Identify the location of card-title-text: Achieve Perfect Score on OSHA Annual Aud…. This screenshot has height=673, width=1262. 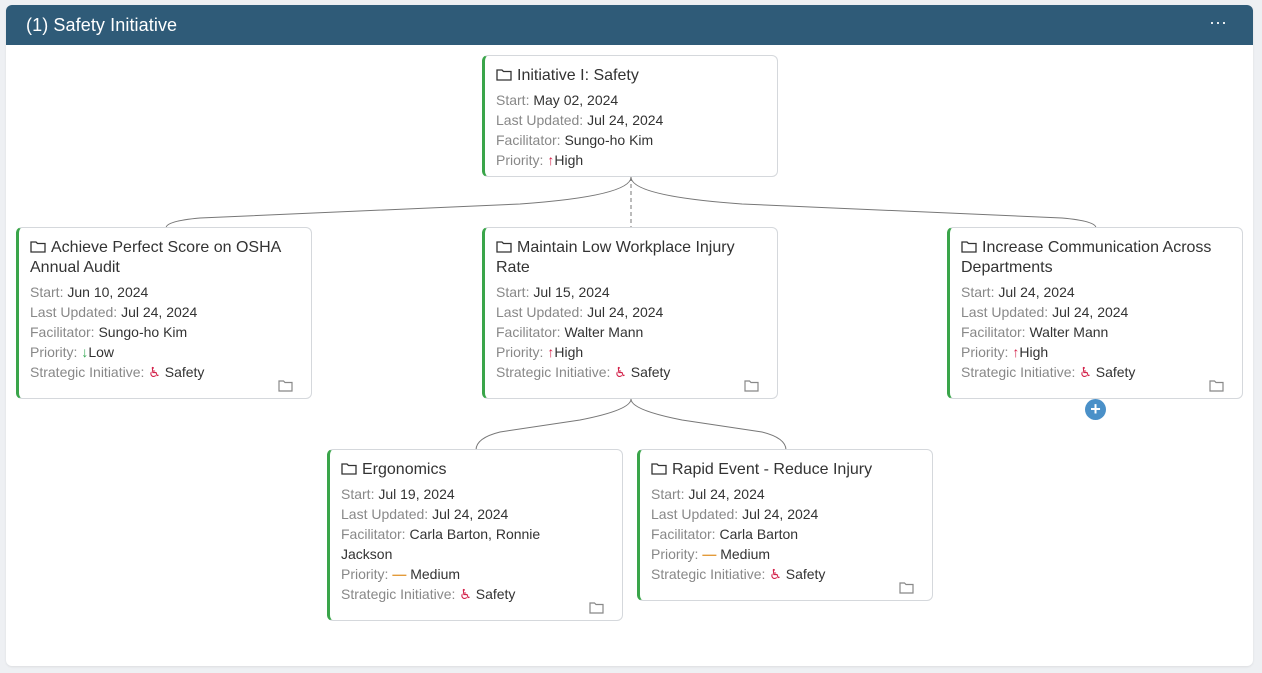
(155, 257).